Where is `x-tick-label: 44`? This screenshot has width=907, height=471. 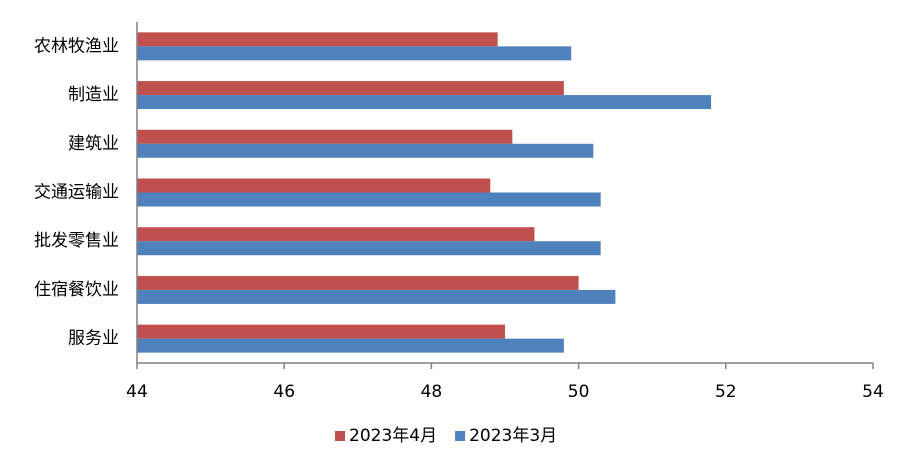
x-tick-label: 44 is located at coordinates (137, 392).